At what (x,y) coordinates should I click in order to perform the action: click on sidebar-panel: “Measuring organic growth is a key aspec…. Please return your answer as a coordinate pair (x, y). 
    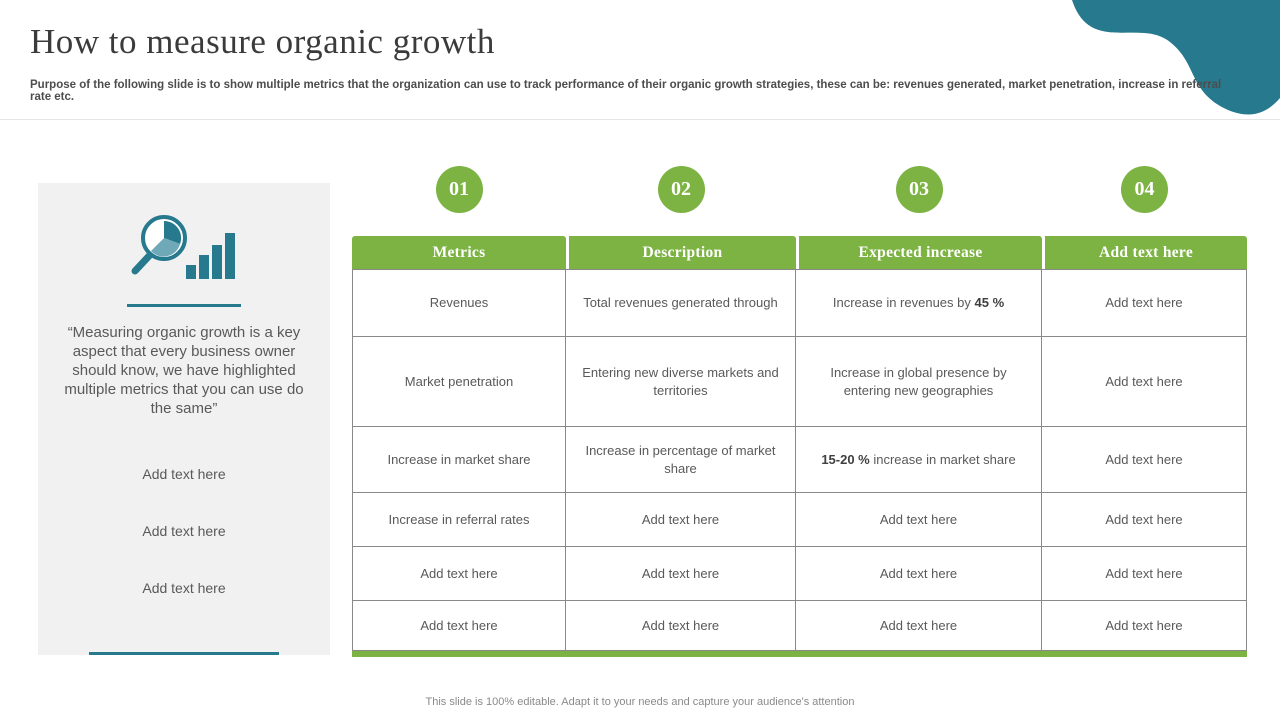
    Looking at the image, I should click on (184, 419).